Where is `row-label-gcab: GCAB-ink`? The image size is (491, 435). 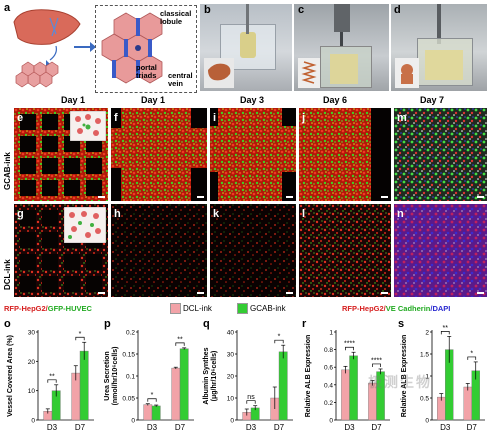 row-label-gcab: GCAB-ink is located at coordinates (7, 171).